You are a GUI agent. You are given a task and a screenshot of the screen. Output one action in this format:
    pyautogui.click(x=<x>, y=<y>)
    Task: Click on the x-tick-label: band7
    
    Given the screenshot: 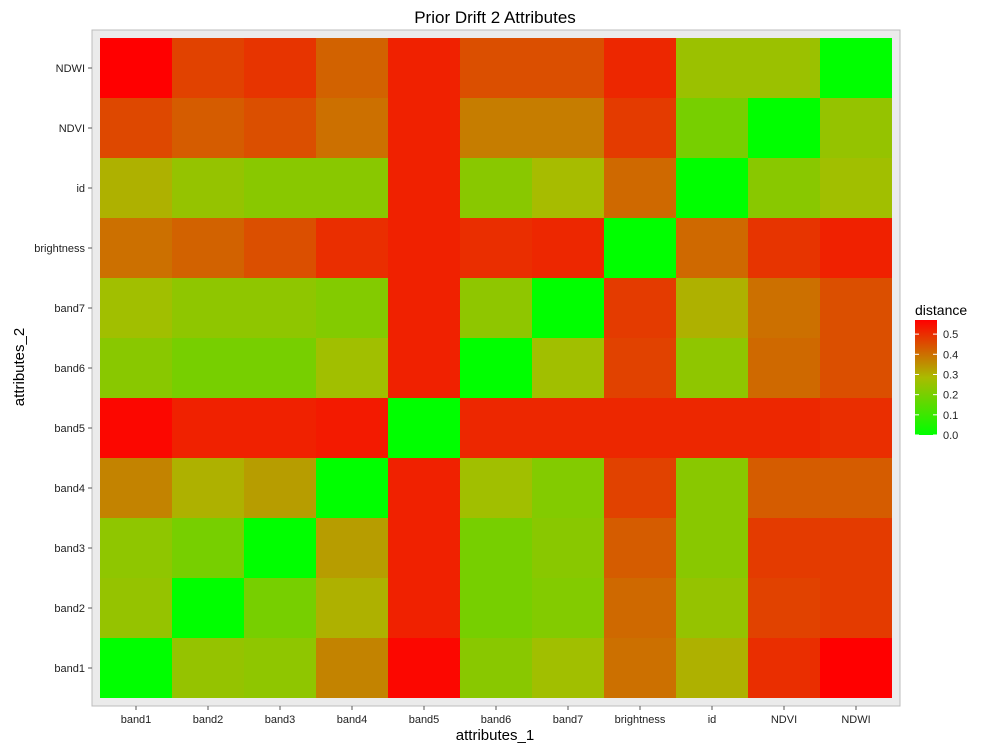 What is the action you would take?
    pyautogui.click(x=568, y=720)
    